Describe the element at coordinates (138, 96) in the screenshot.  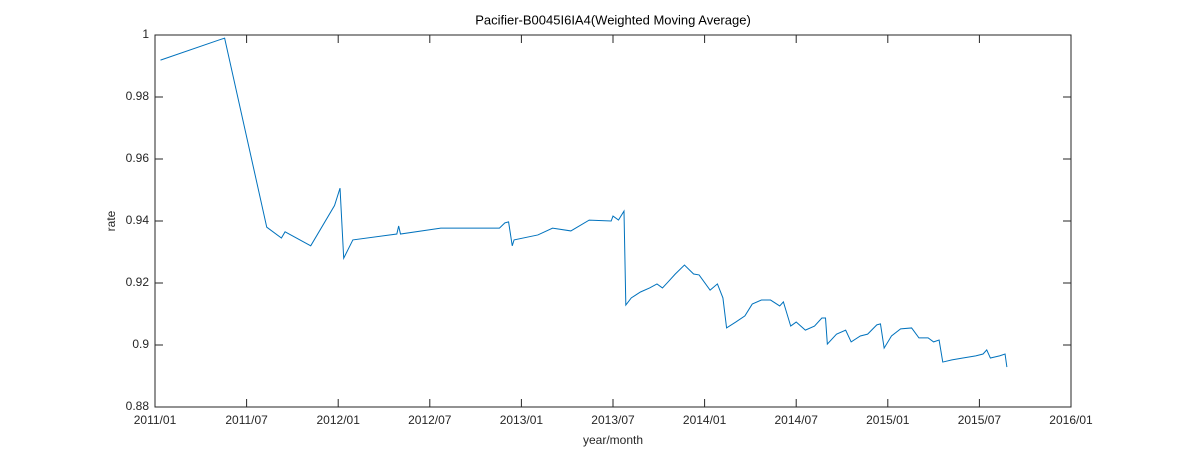
I see `y-tick-label: 0.98` at that location.